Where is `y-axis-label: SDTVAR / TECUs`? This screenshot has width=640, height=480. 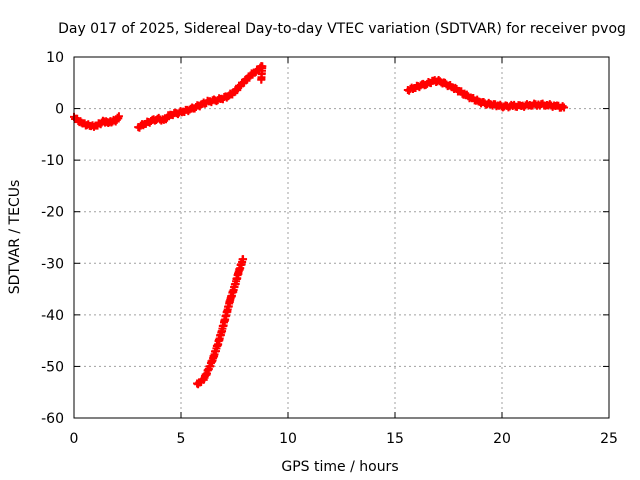 y-axis-label: SDTVAR / TECUs is located at coordinates (15, 237).